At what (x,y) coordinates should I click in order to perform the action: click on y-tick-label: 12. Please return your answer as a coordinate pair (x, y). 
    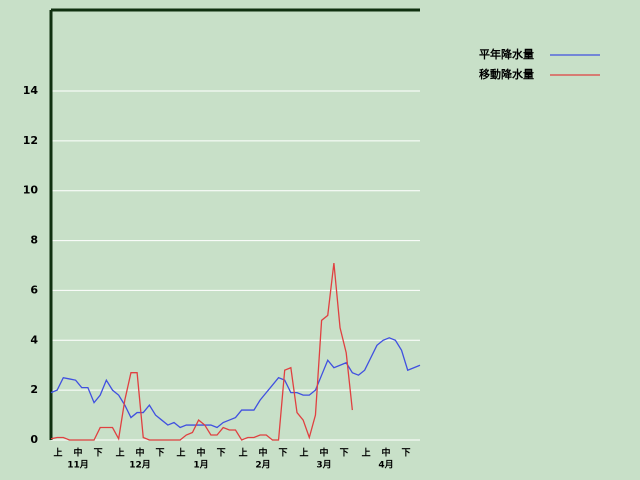
    Looking at the image, I should click on (30, 140).